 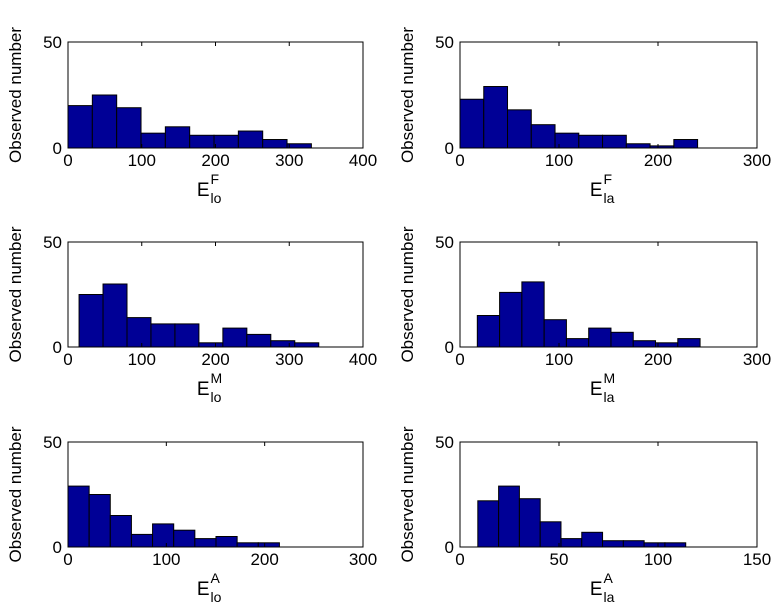 What do you see at coordinates (609, 578) in the screenshot?
I see `x-label-sup: A` at bounding box center [609, 578].